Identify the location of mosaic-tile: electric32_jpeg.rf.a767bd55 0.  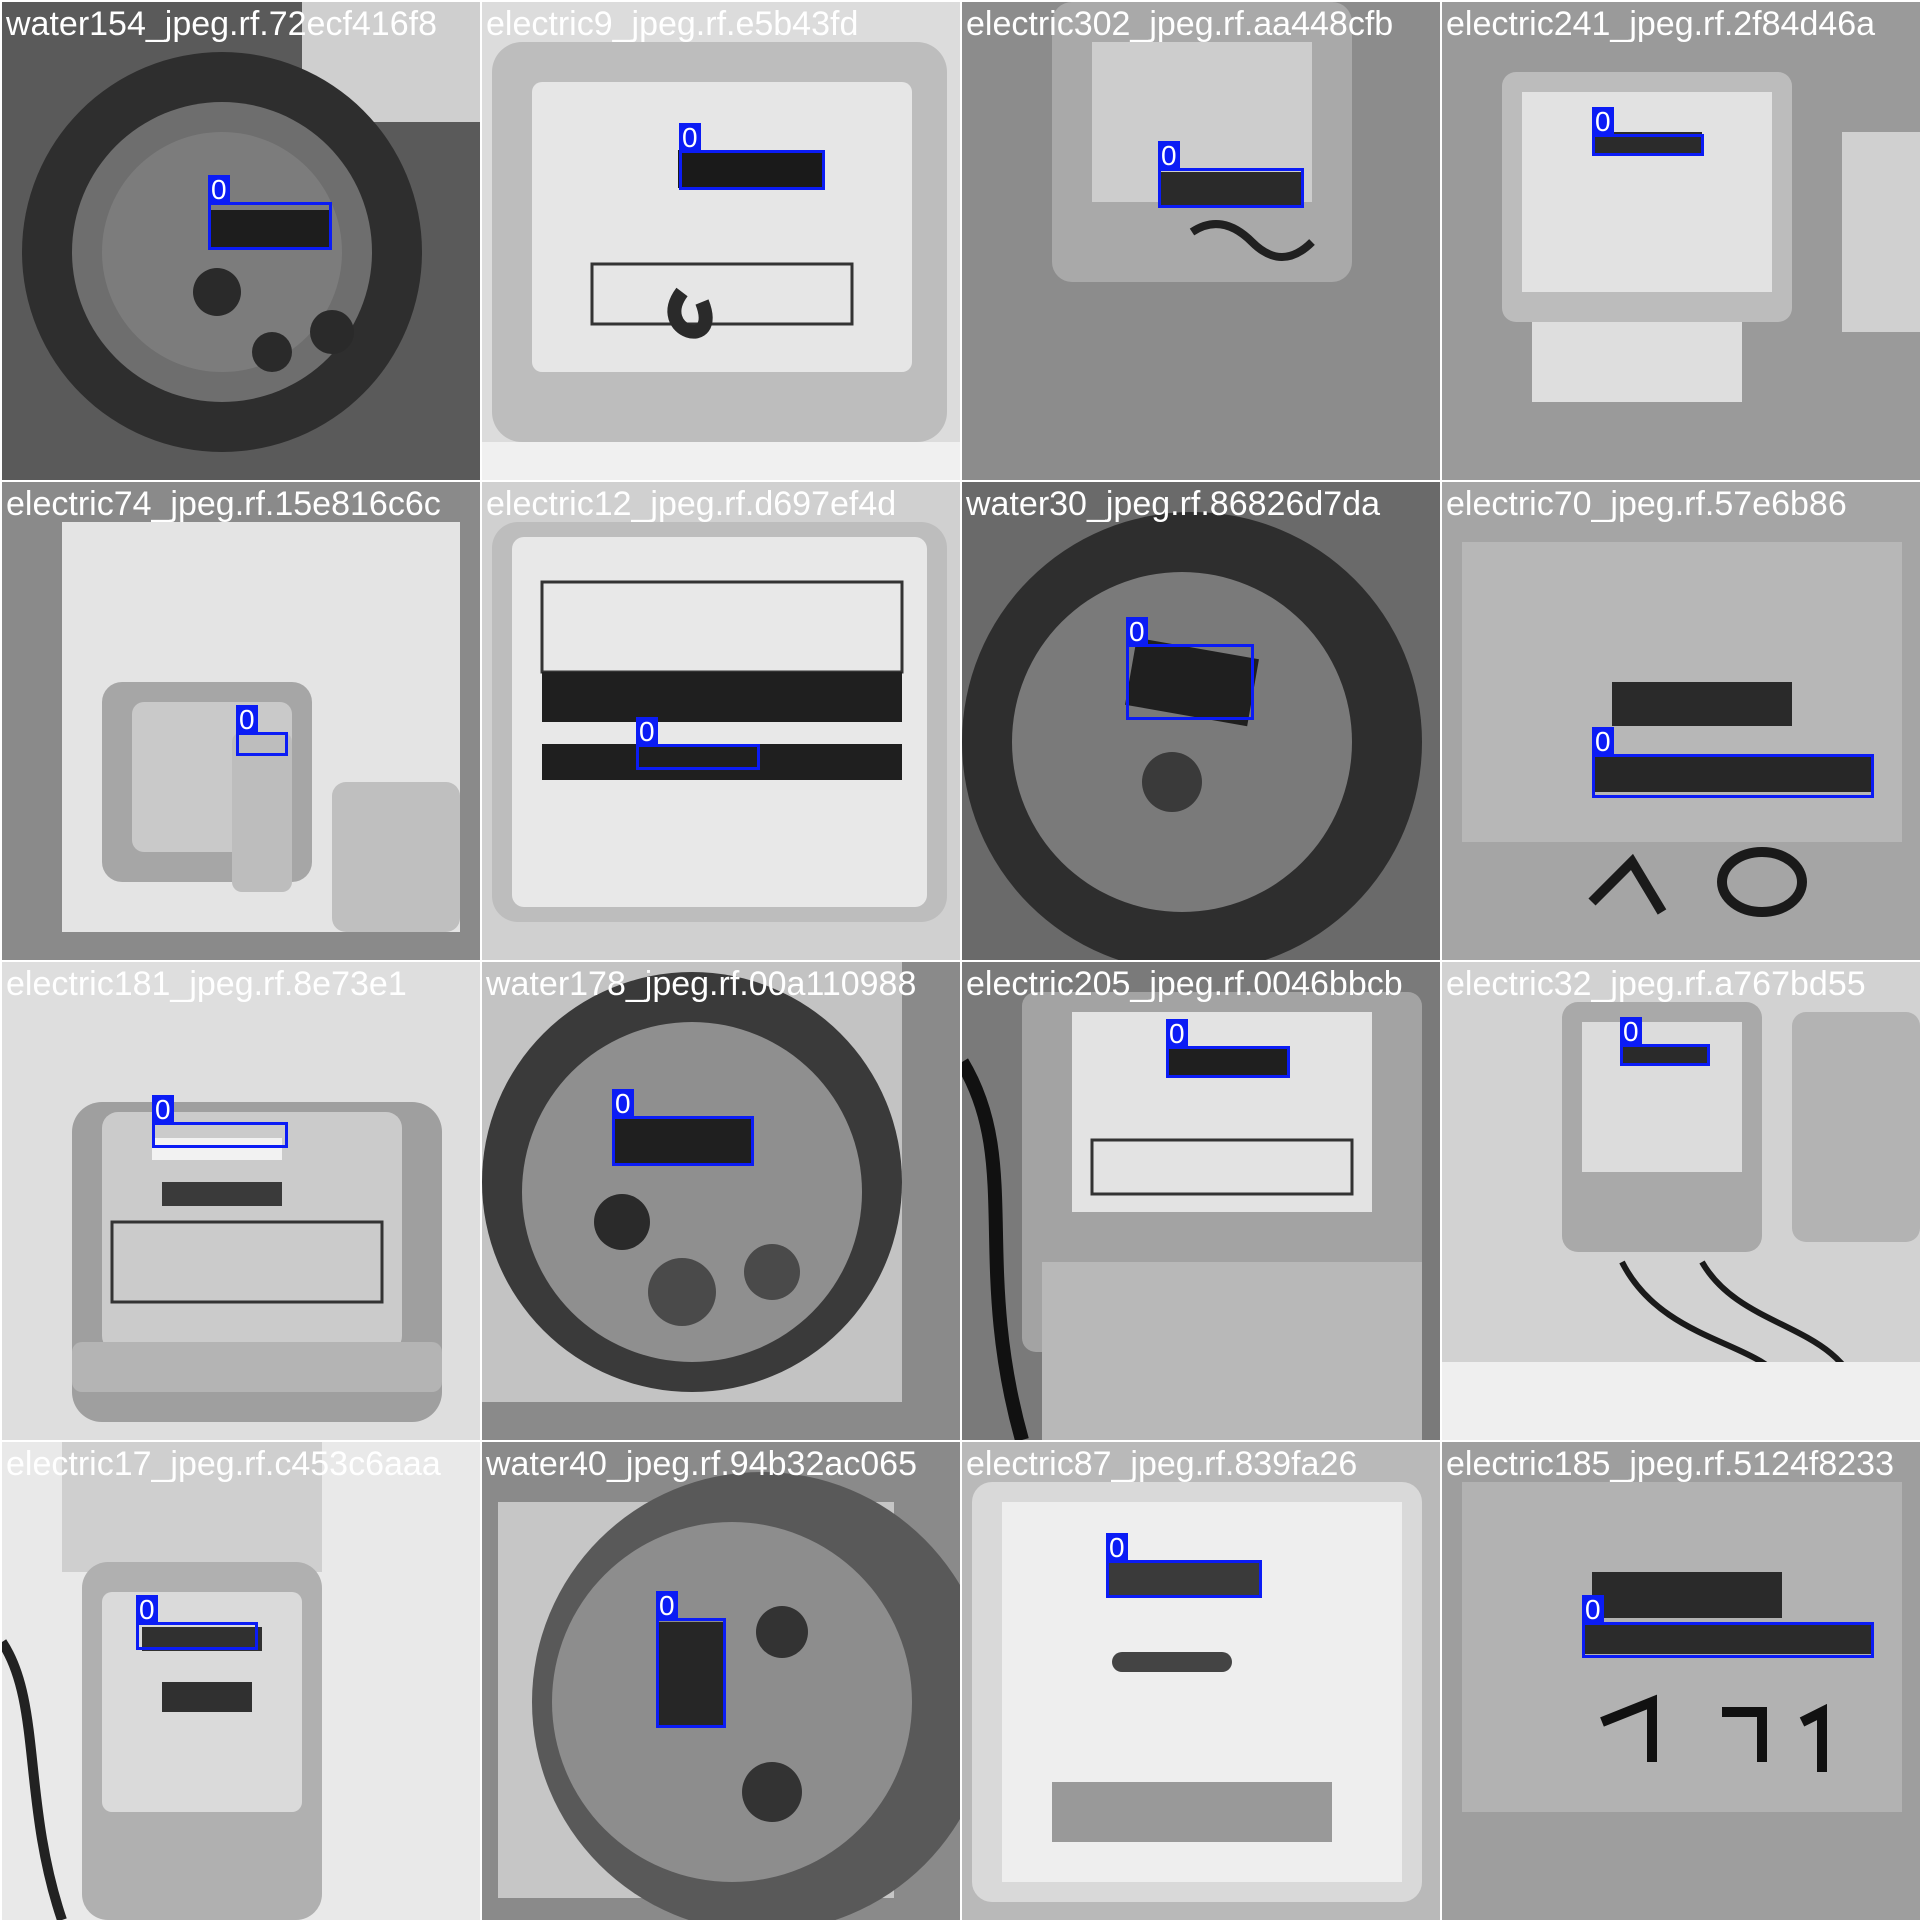
(1681, 1201).